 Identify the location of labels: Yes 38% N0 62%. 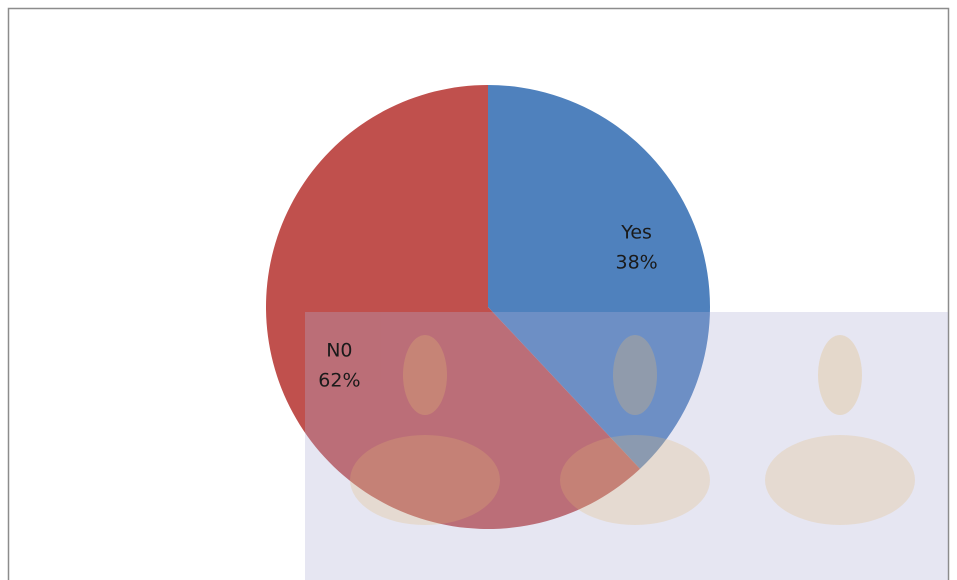
(487, 307).